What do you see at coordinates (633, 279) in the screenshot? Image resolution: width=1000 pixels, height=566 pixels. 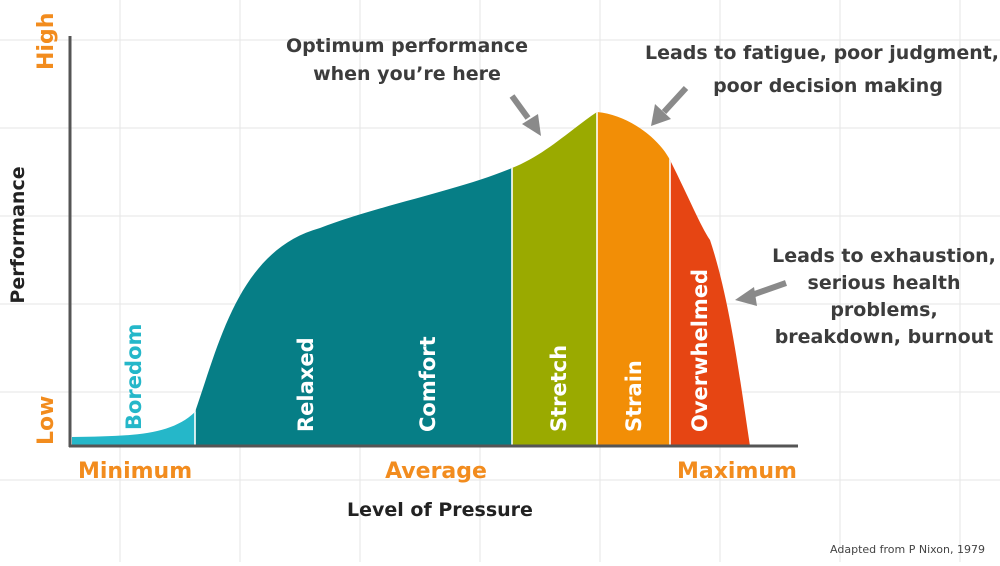 I see `zone-band-strain` at bounding box center [633, 279].